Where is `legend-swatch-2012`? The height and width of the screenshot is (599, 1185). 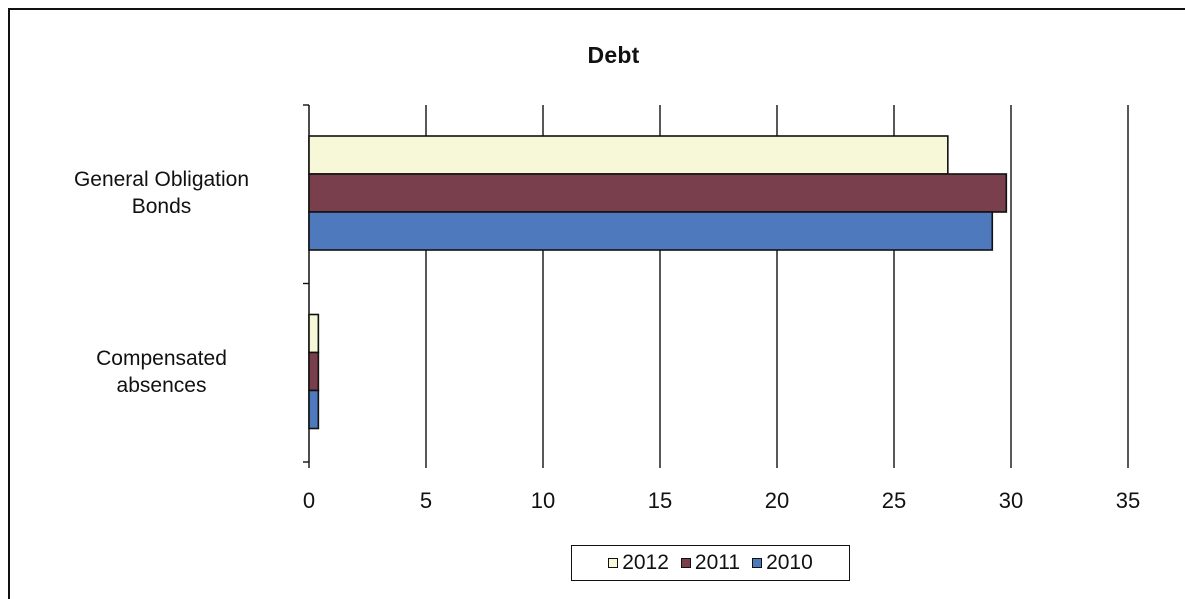 legend-swatch-2012 is located at coordinates (613, 563).